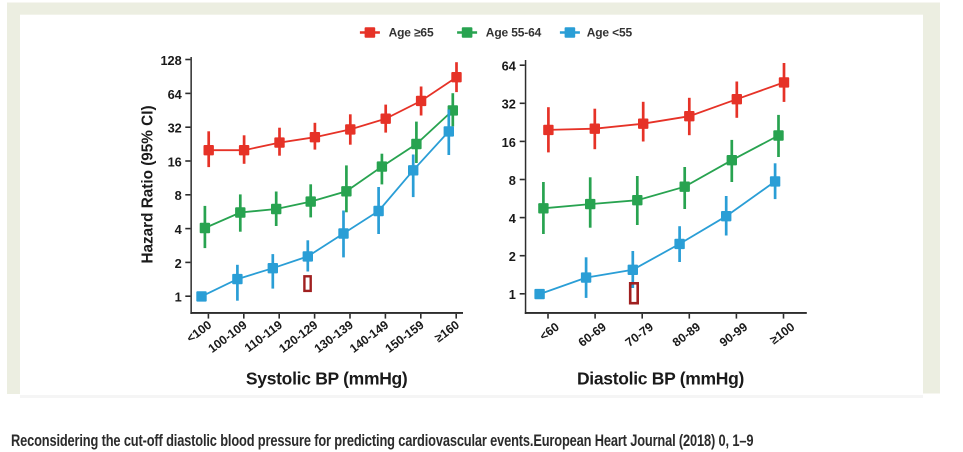 The height and width of the screenshot is (452, 963). I want to click on svg-text: Hazard Ratio (95% CI), so click(148, 184).